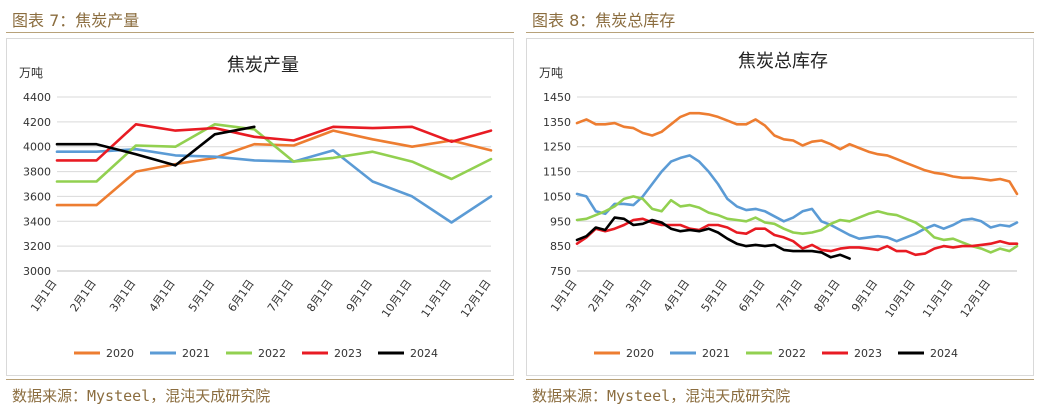 The height and width of the screenshot is (412, 1040). I want to click on y-tick-label: 3600, so click(37, 196).